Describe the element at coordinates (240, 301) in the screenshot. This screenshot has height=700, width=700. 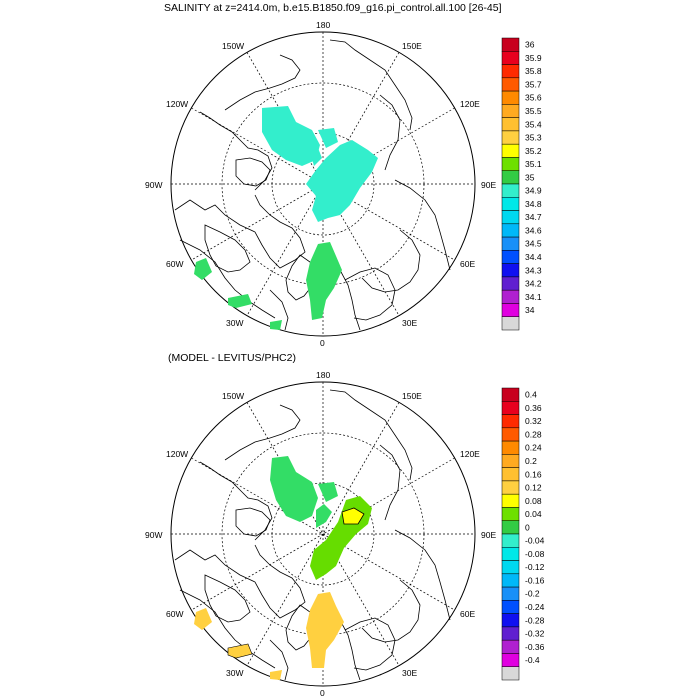
I see `panel1-fill-green-b` at that location.